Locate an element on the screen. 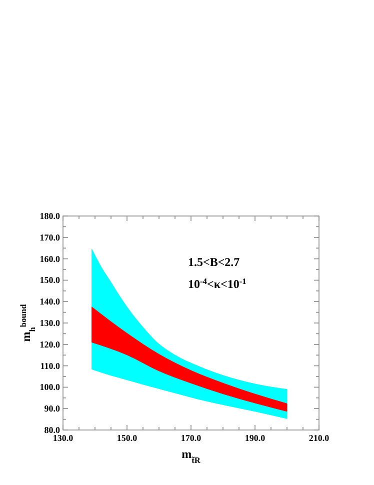 The image size is (374, 485). y-tick-label: 160.0 is located at coordinates (50, 259).